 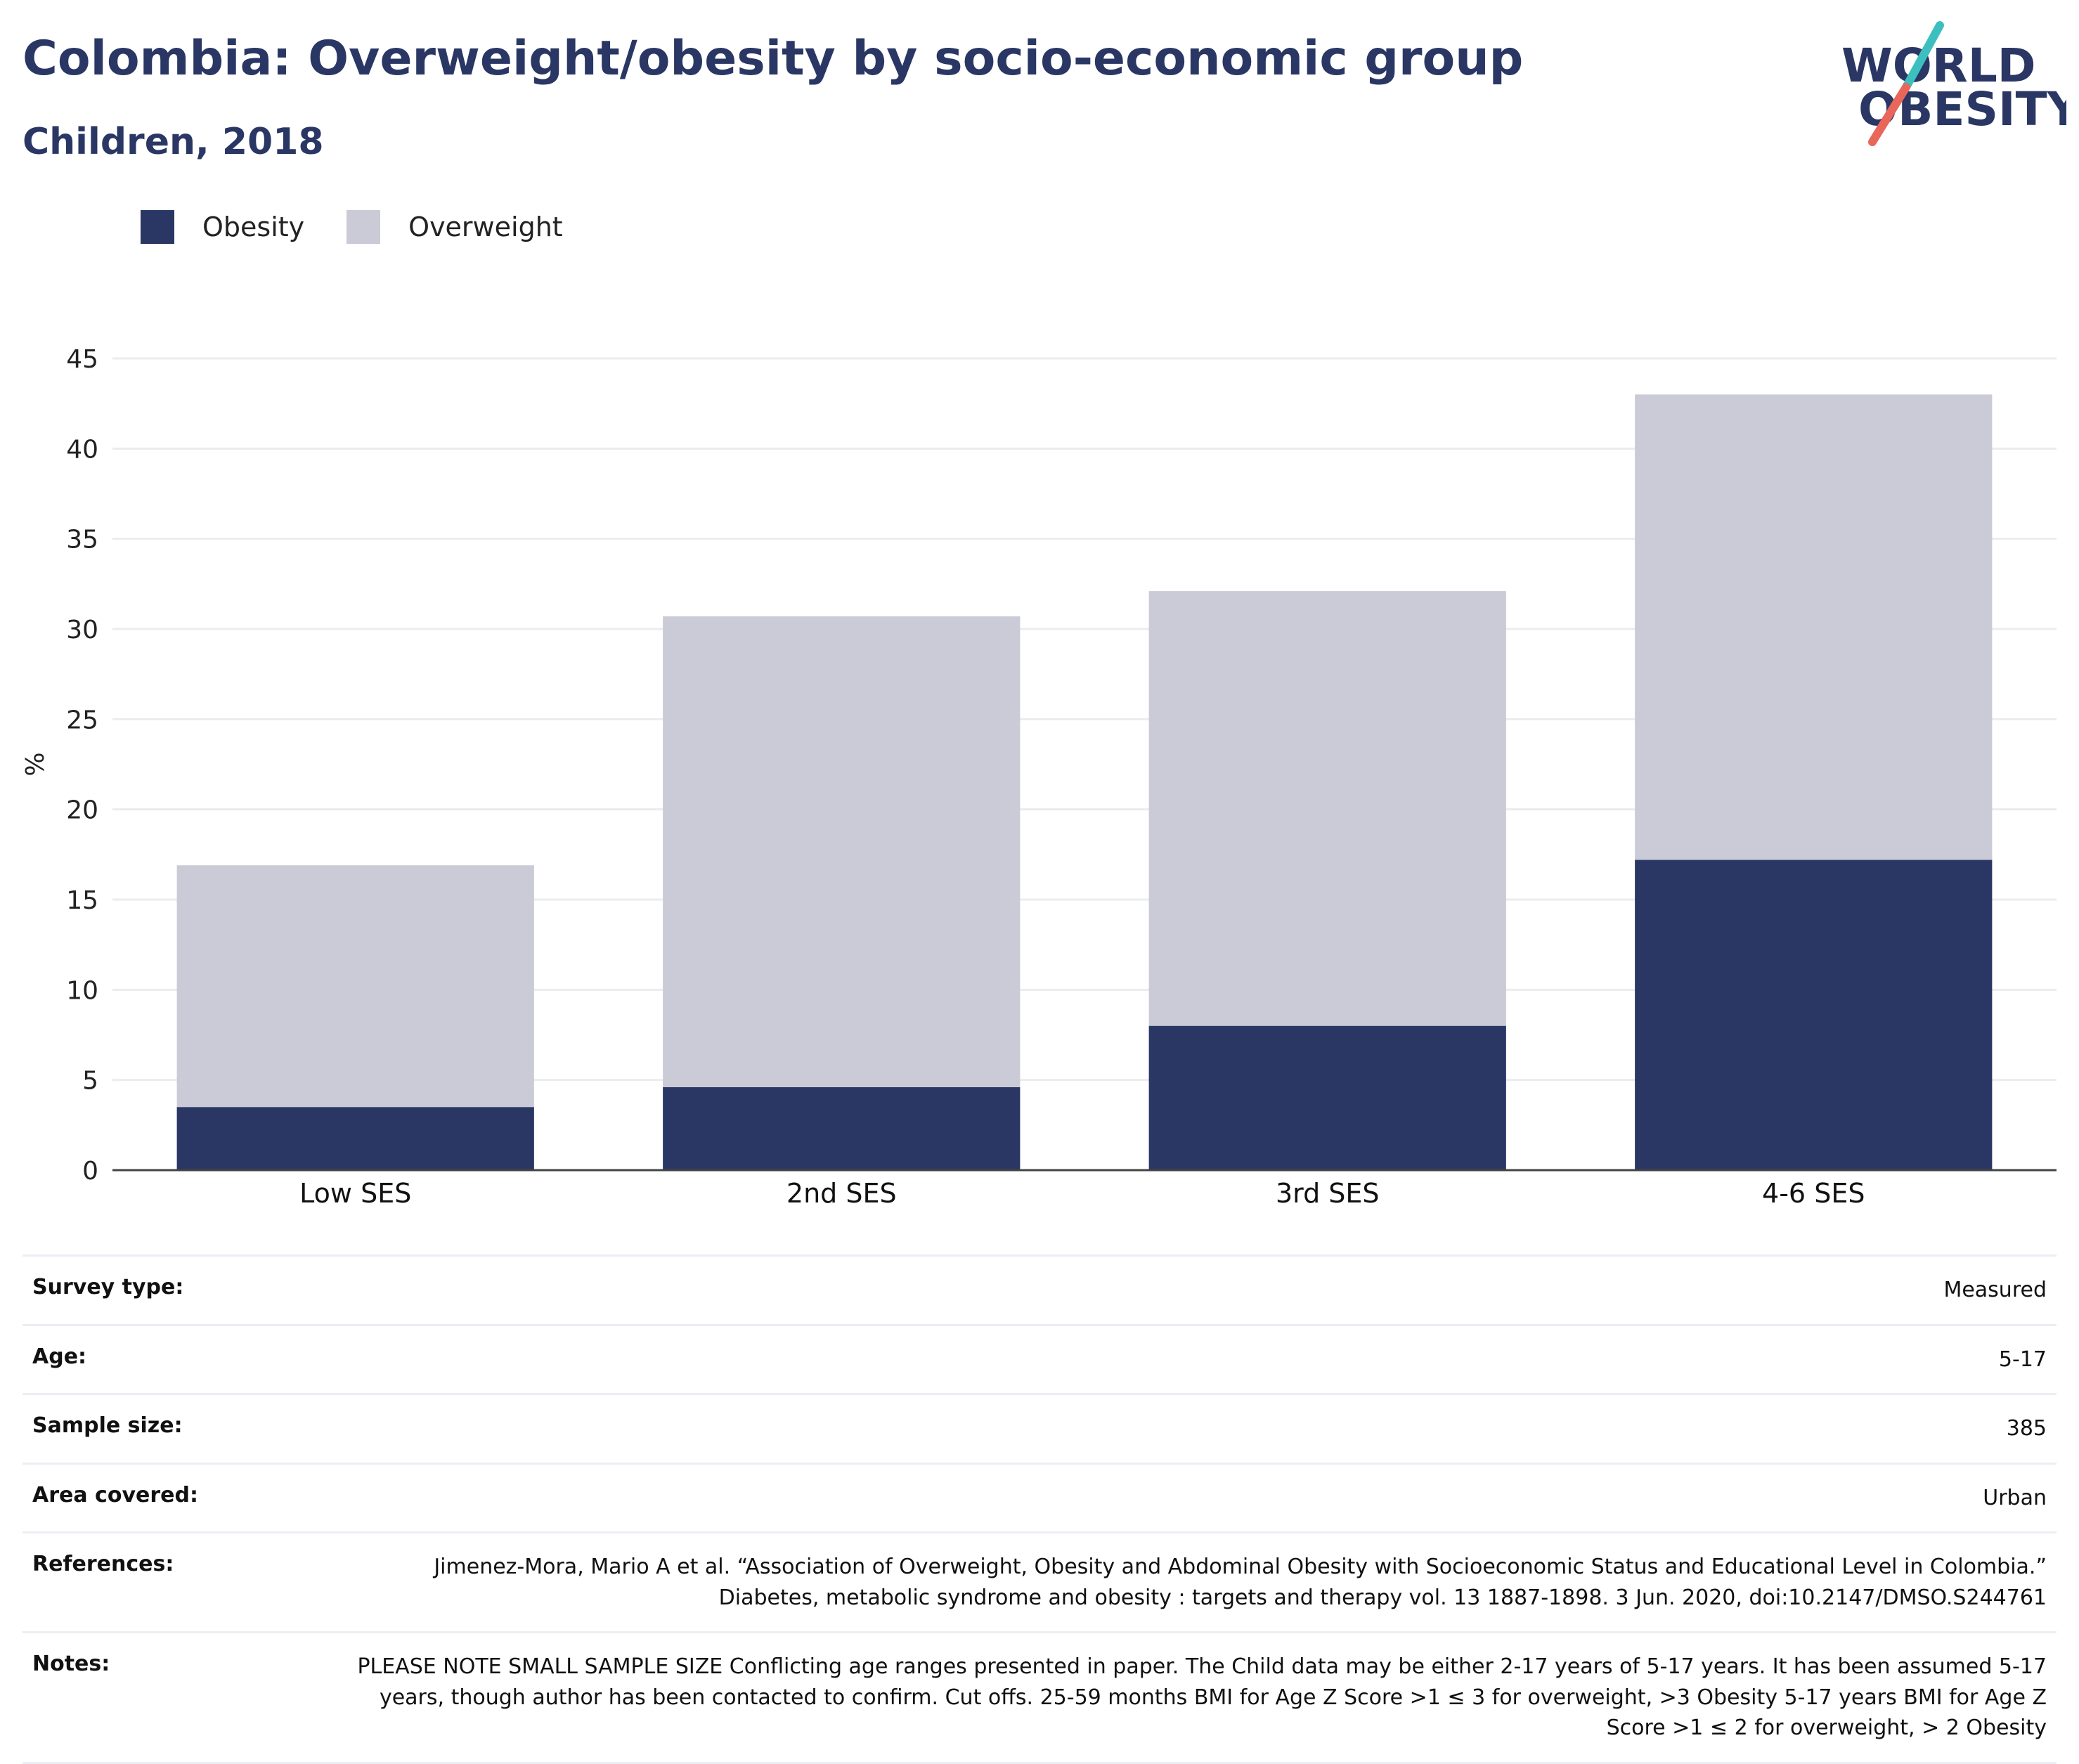 What do you see at coordinates (82, 900) in the screenshot?
I see `y-tick-label: 15` at bounding box center [82, 900].